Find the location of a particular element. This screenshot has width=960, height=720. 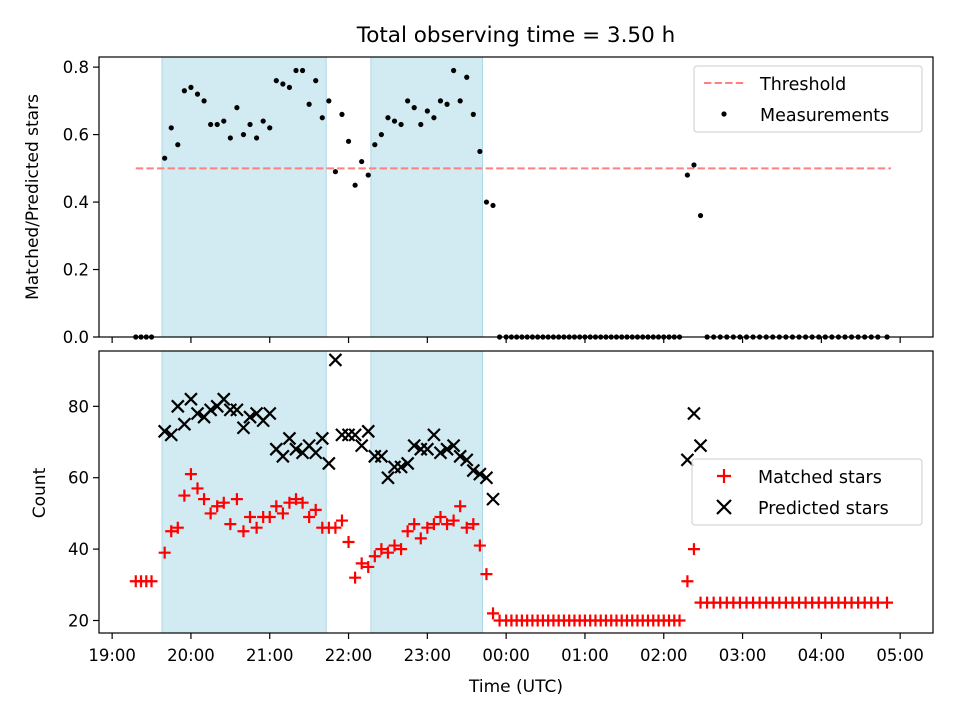

x-axis-label: Time (UTC) is located at coordinates (515, 687).